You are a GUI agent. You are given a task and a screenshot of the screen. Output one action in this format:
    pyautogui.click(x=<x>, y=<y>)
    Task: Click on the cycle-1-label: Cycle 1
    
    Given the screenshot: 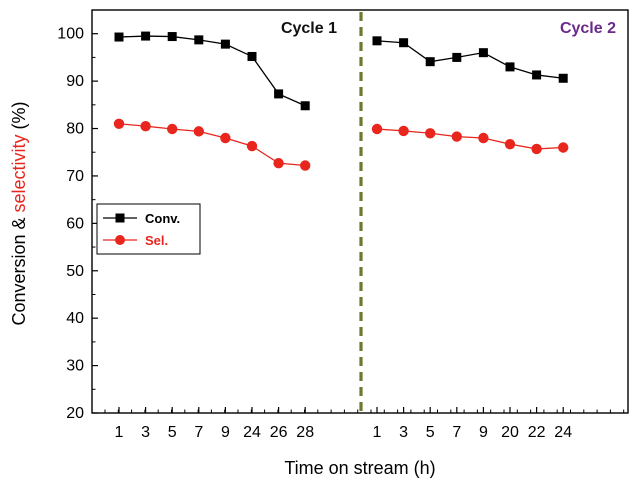 What is the action you would take?
    pyautogui.click(x=309, y=28)
    